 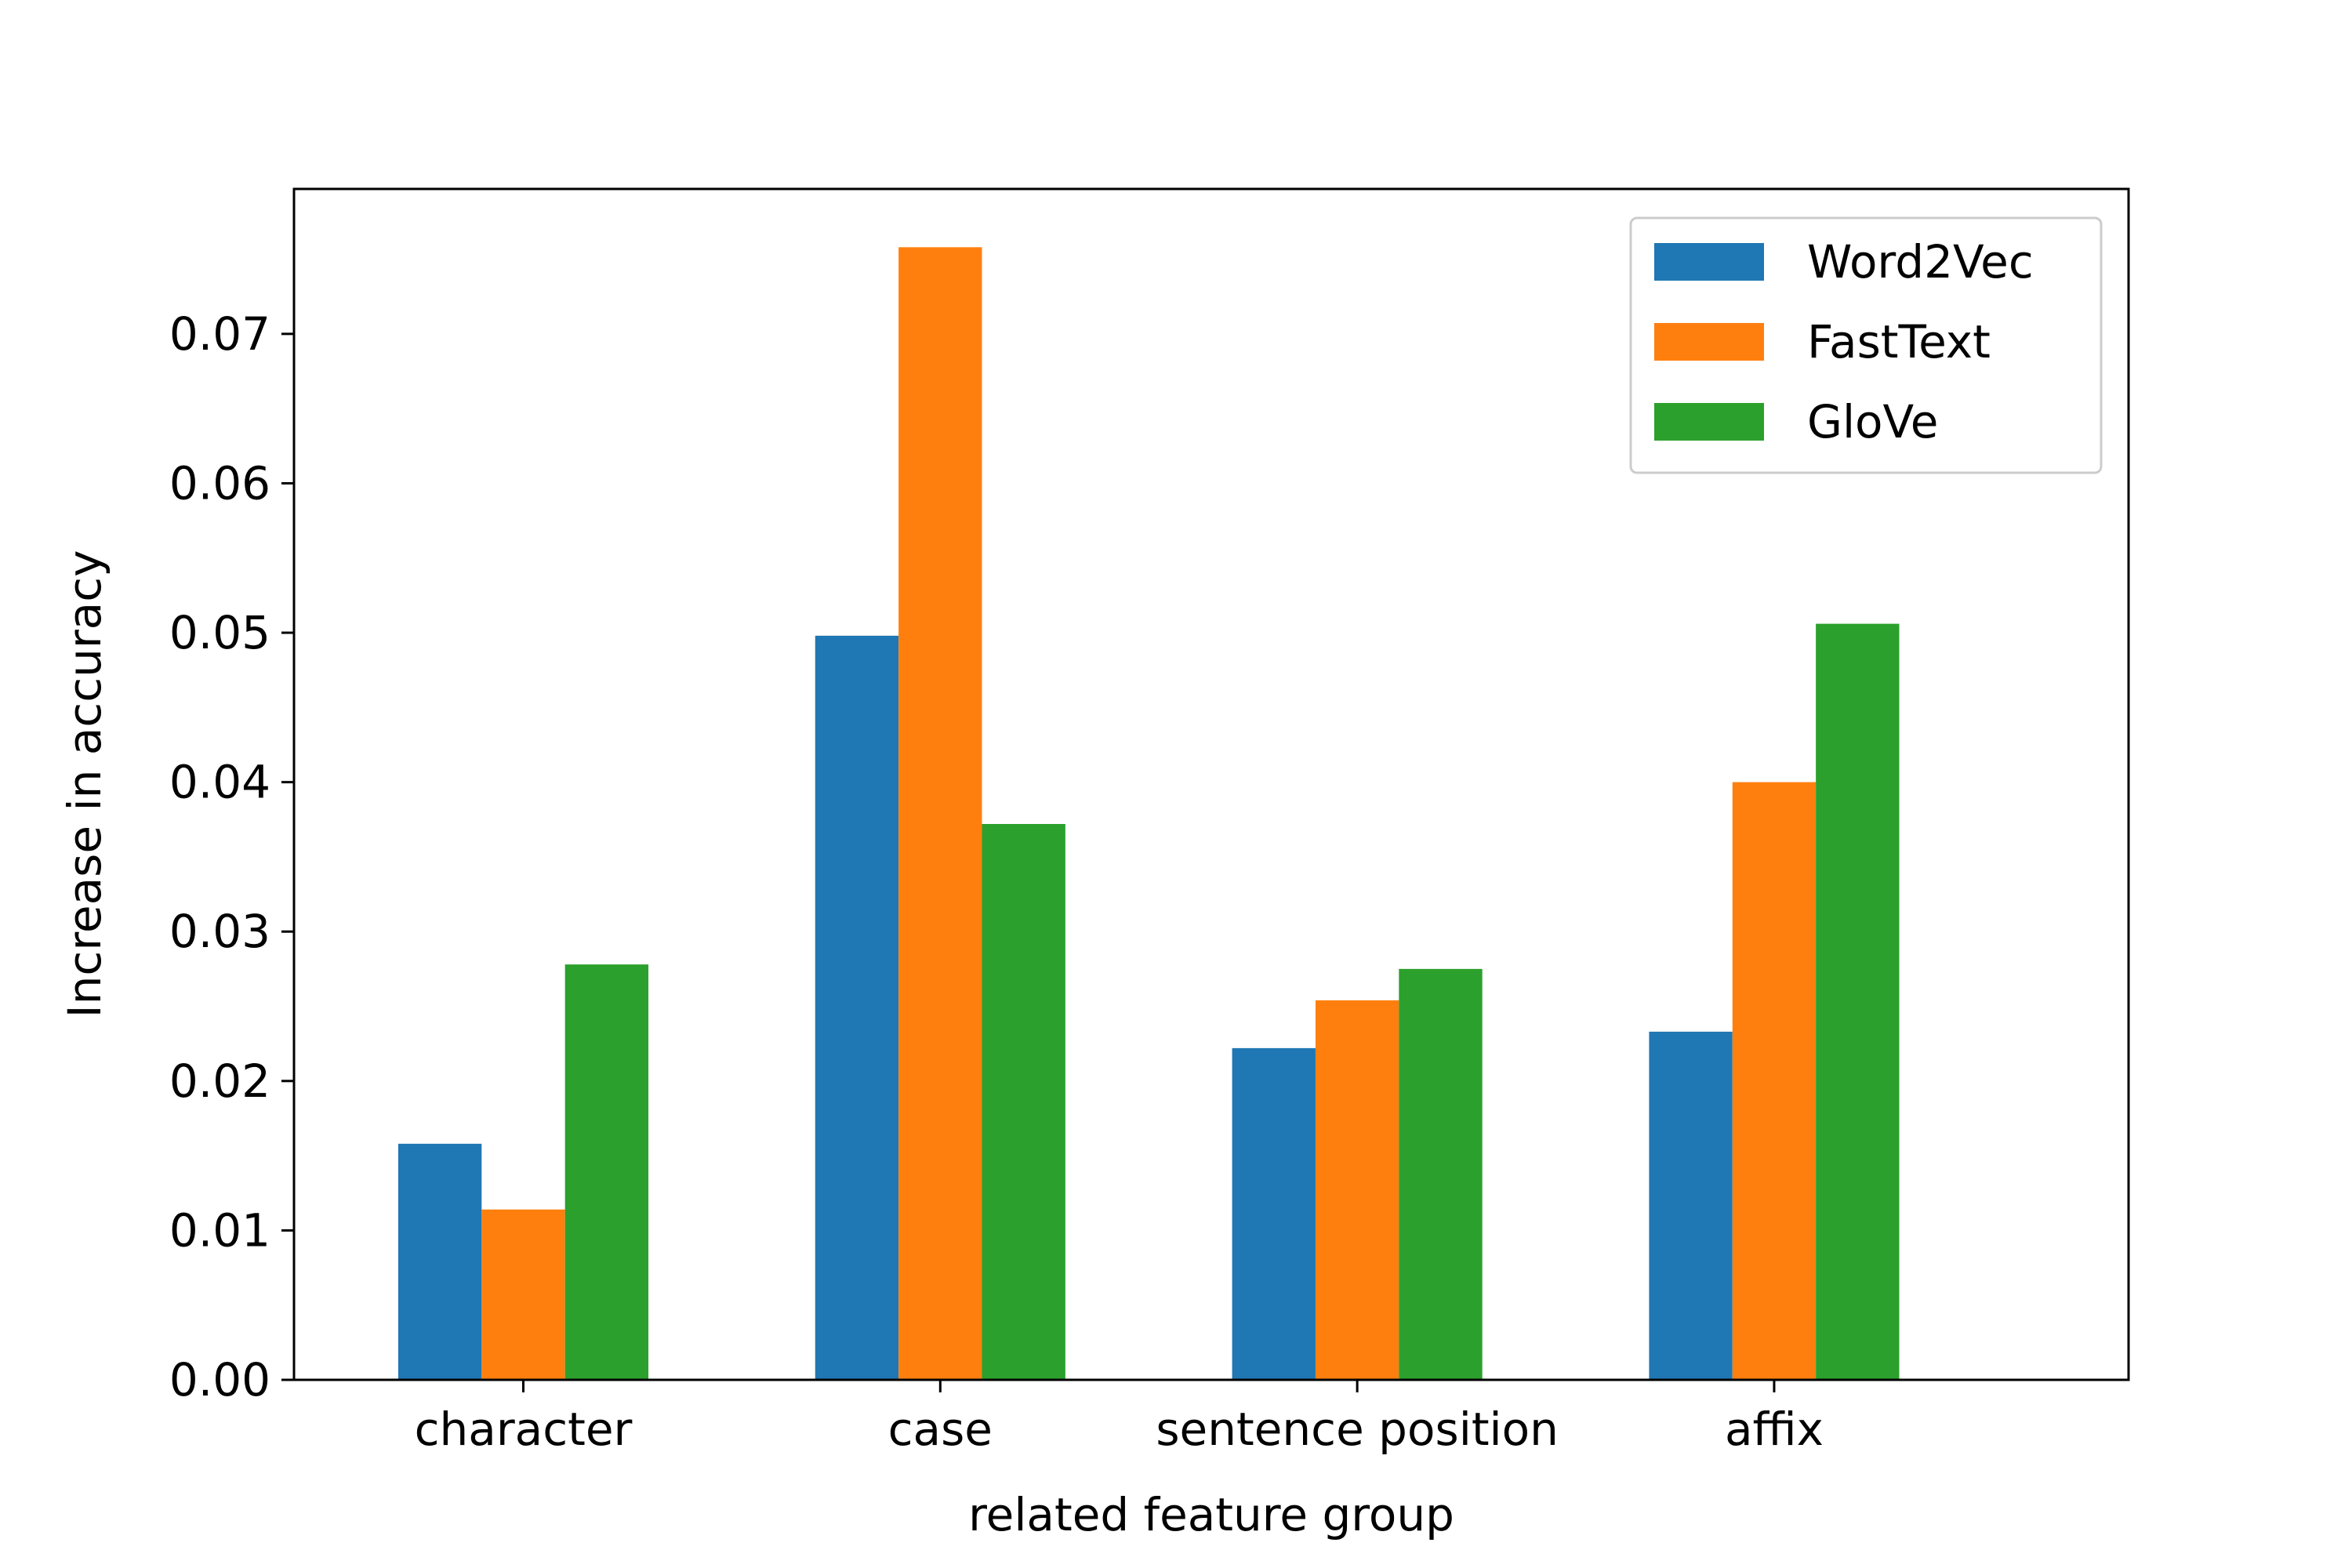 What do you see at coordinates (857, 1007) in the screenshot?
I see `bar-word2vec-case` at bounding box center [857, 1007].